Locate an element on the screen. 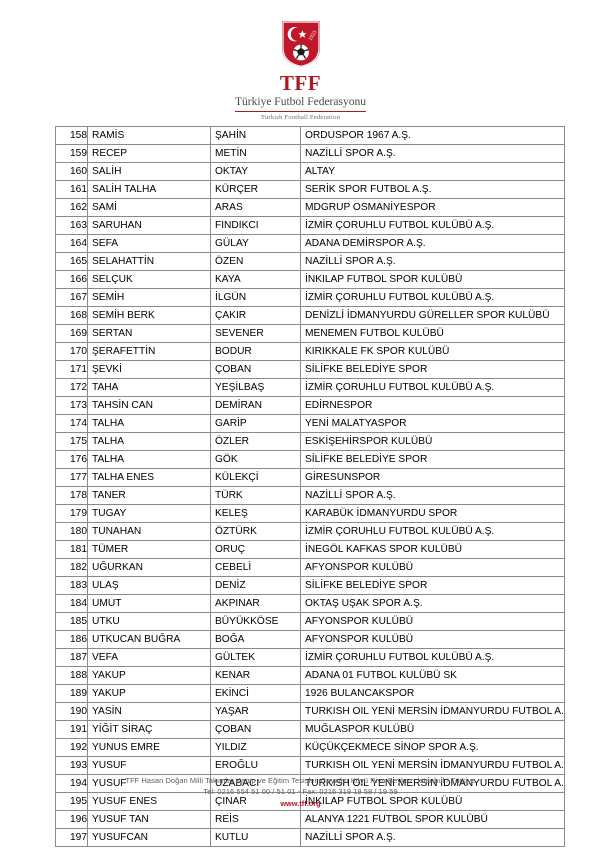 The image size is (601, 850). cell-last-name: YAŞAR is located at coordinates (255, 711).